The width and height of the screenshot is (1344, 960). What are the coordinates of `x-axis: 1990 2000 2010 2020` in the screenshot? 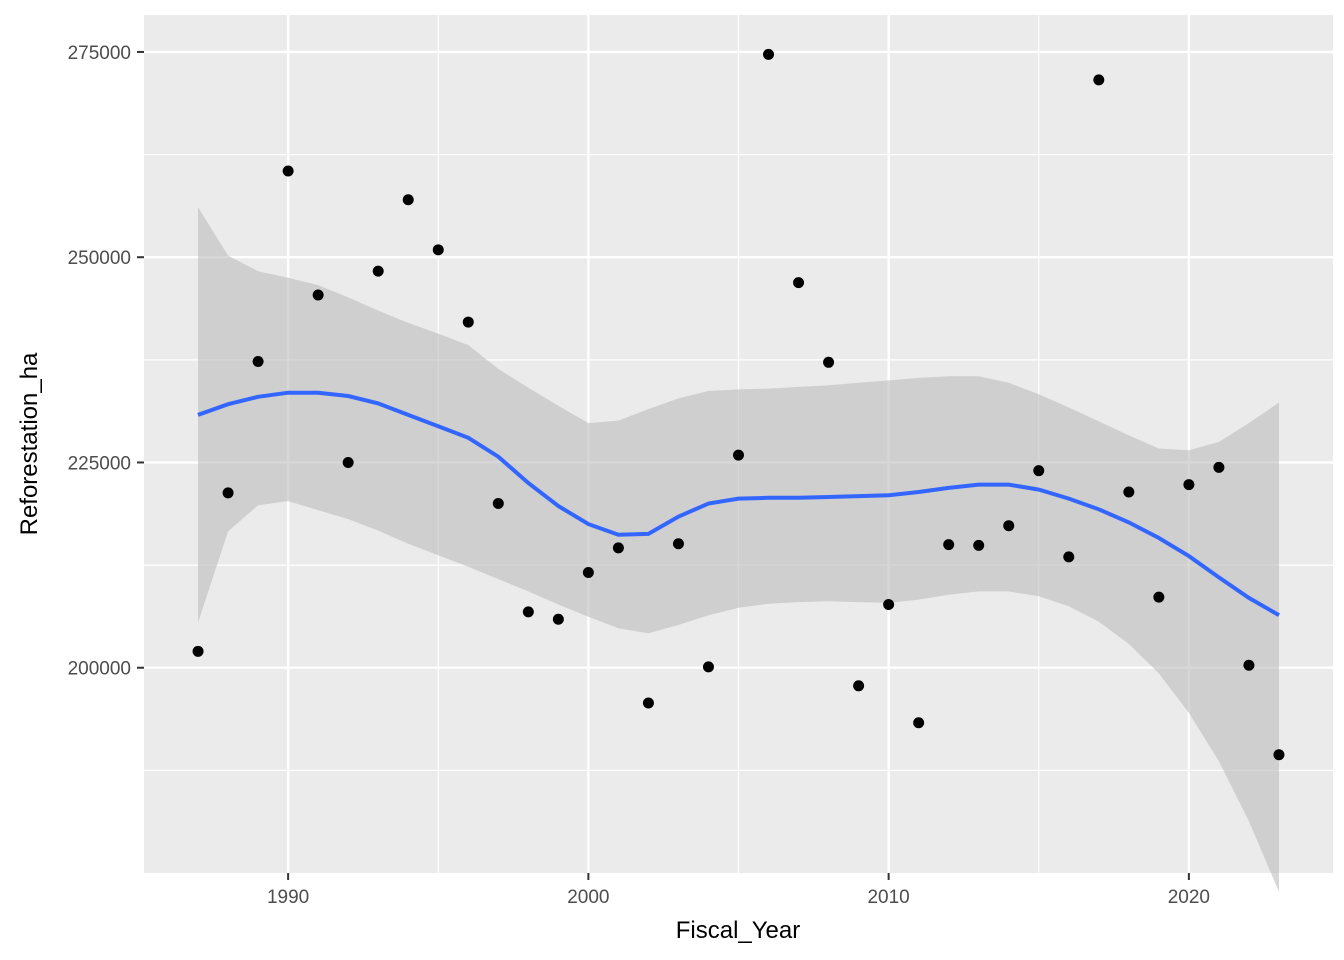 It's located at (738, 890).